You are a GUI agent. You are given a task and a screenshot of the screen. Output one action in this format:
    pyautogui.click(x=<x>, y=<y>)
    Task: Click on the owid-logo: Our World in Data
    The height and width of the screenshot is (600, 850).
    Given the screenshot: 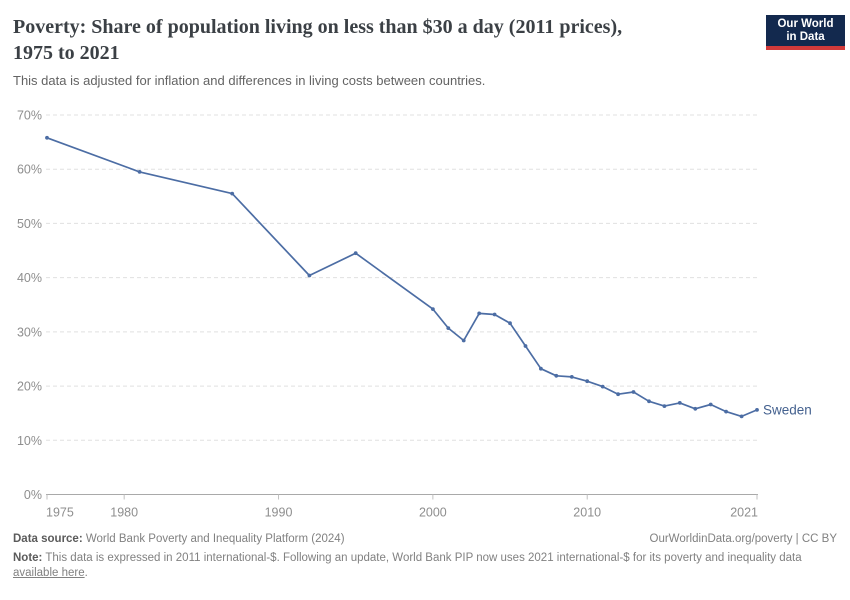 What is the action you would take?
    pyautogui.click(x=805, y=32)
    